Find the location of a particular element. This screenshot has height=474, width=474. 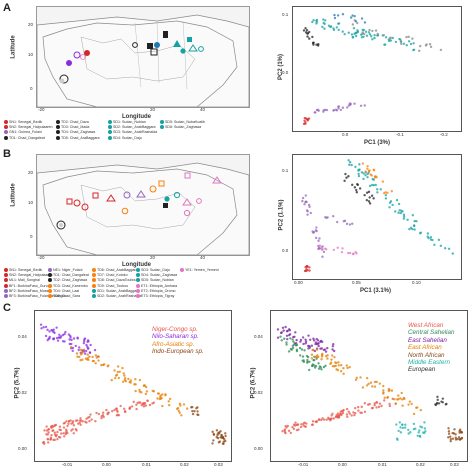

group-label: Niger-Congo sp. is located at coordinates (175, 329).